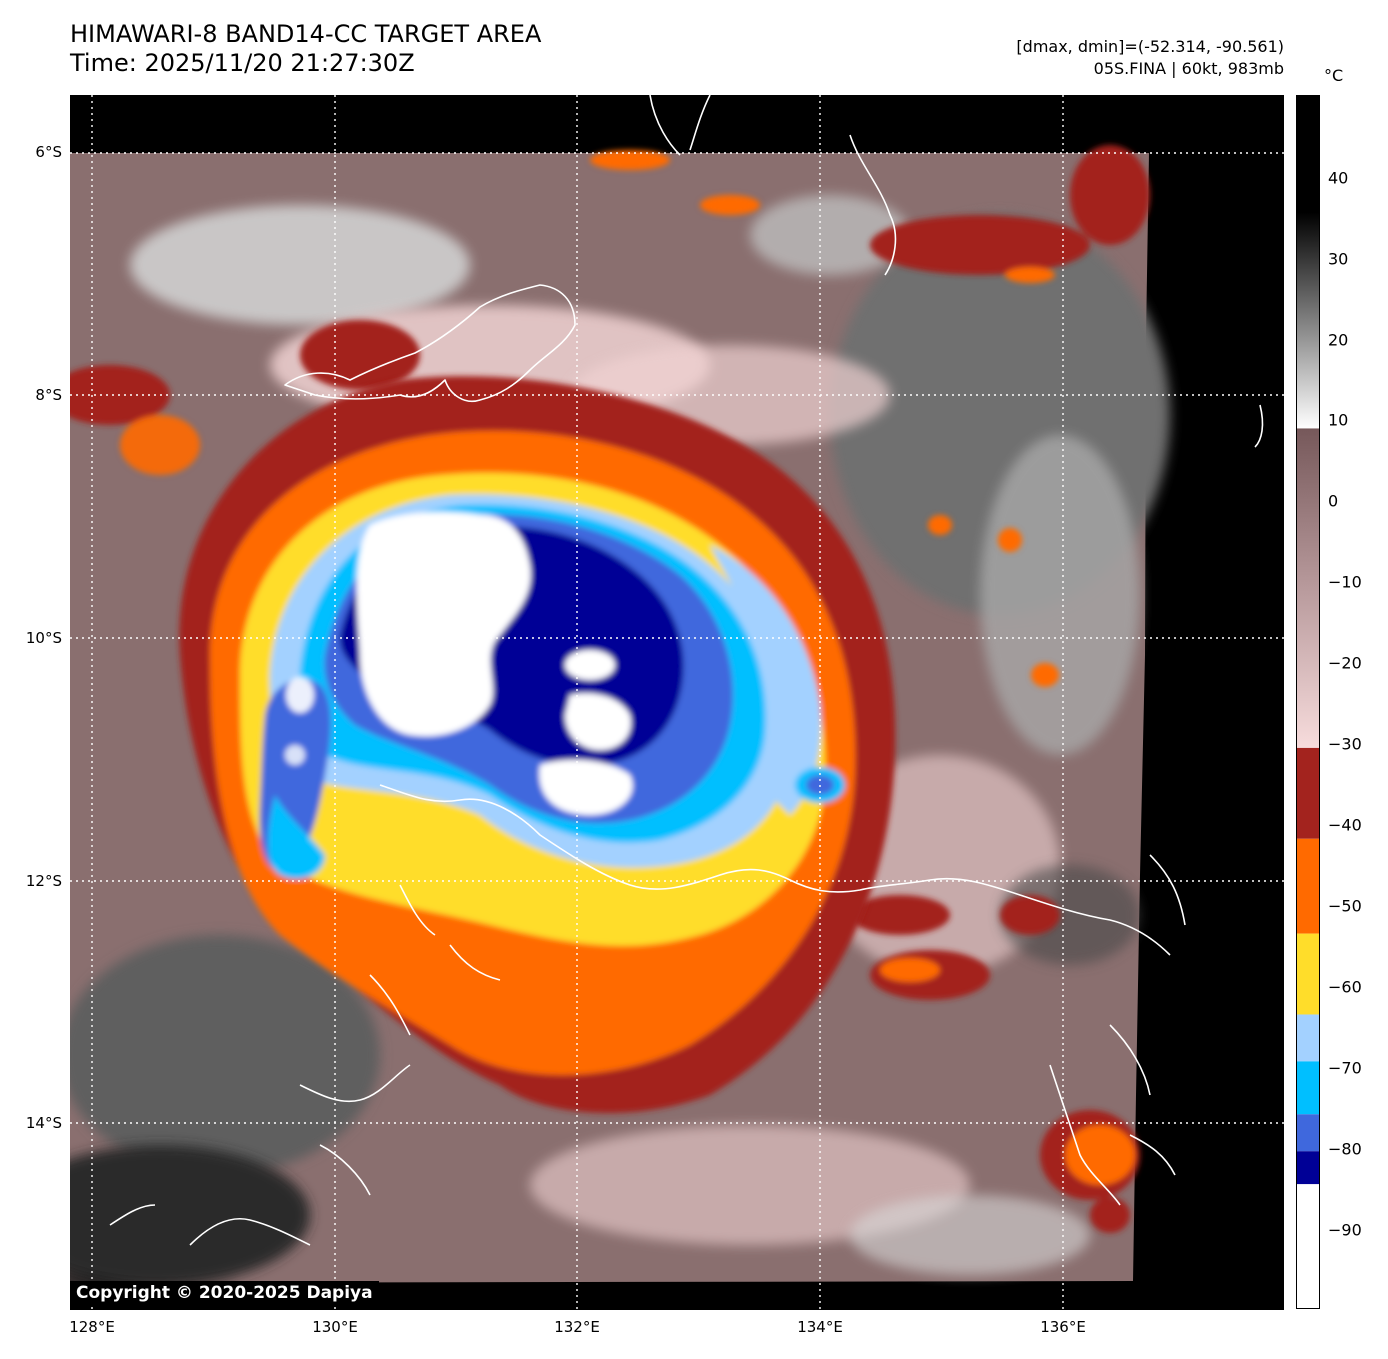 This screenshot has width=1388, height=1359. I want to click on colorbar-tick: 40, so click(1338, 178).